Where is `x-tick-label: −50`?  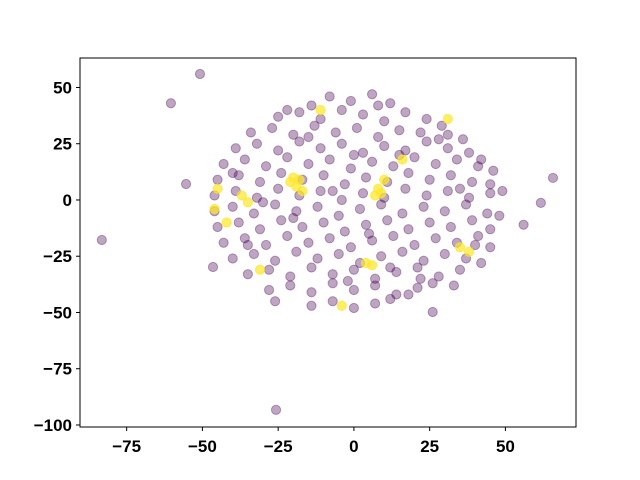
x-tick-label: −50 is located at coordinates (202, 446).